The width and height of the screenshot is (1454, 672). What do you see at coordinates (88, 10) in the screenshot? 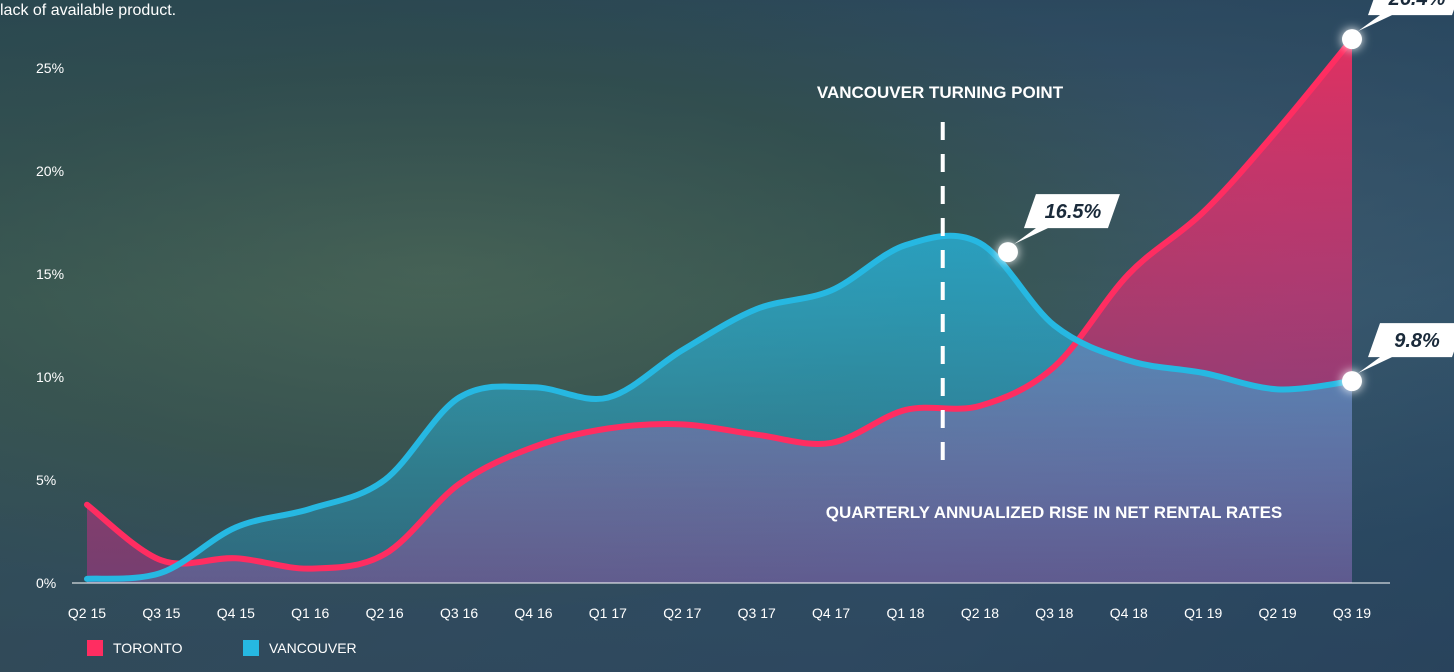
I see `caption-text: lack of available product.` at bounding box center [88, 10].